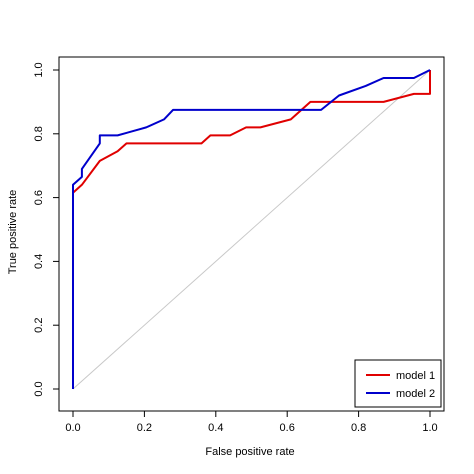 This screenshot has height=474, width=474. Describe the element at coordinates (39, 388) in the screenshot. I see `y-tick-label: 0.0` at that location.